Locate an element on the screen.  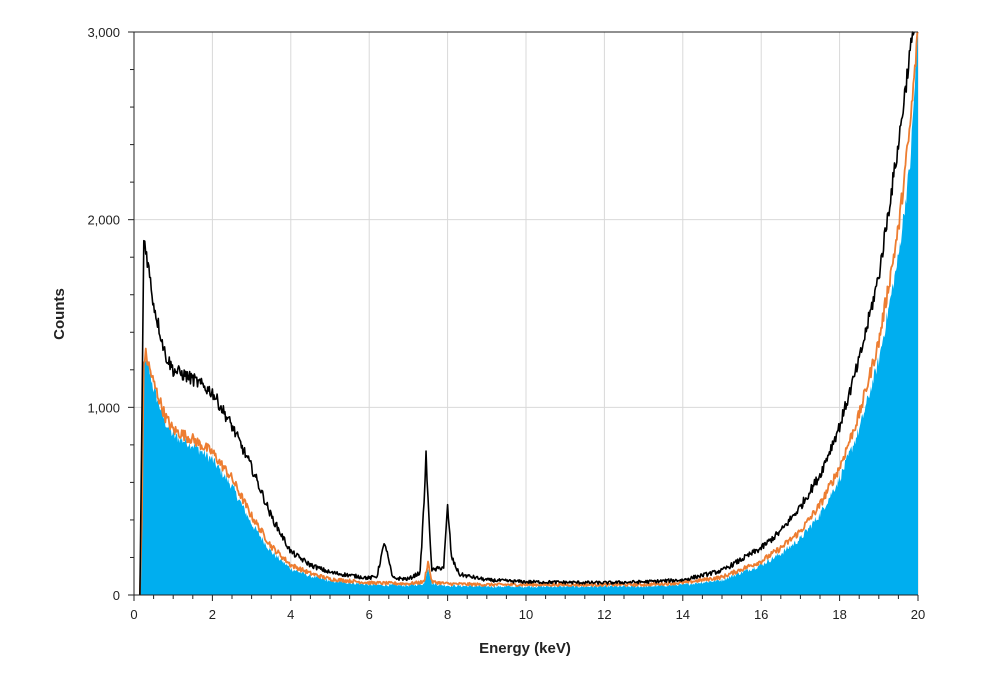
x-tick-label: 14 is located at coordinates (683, 614).